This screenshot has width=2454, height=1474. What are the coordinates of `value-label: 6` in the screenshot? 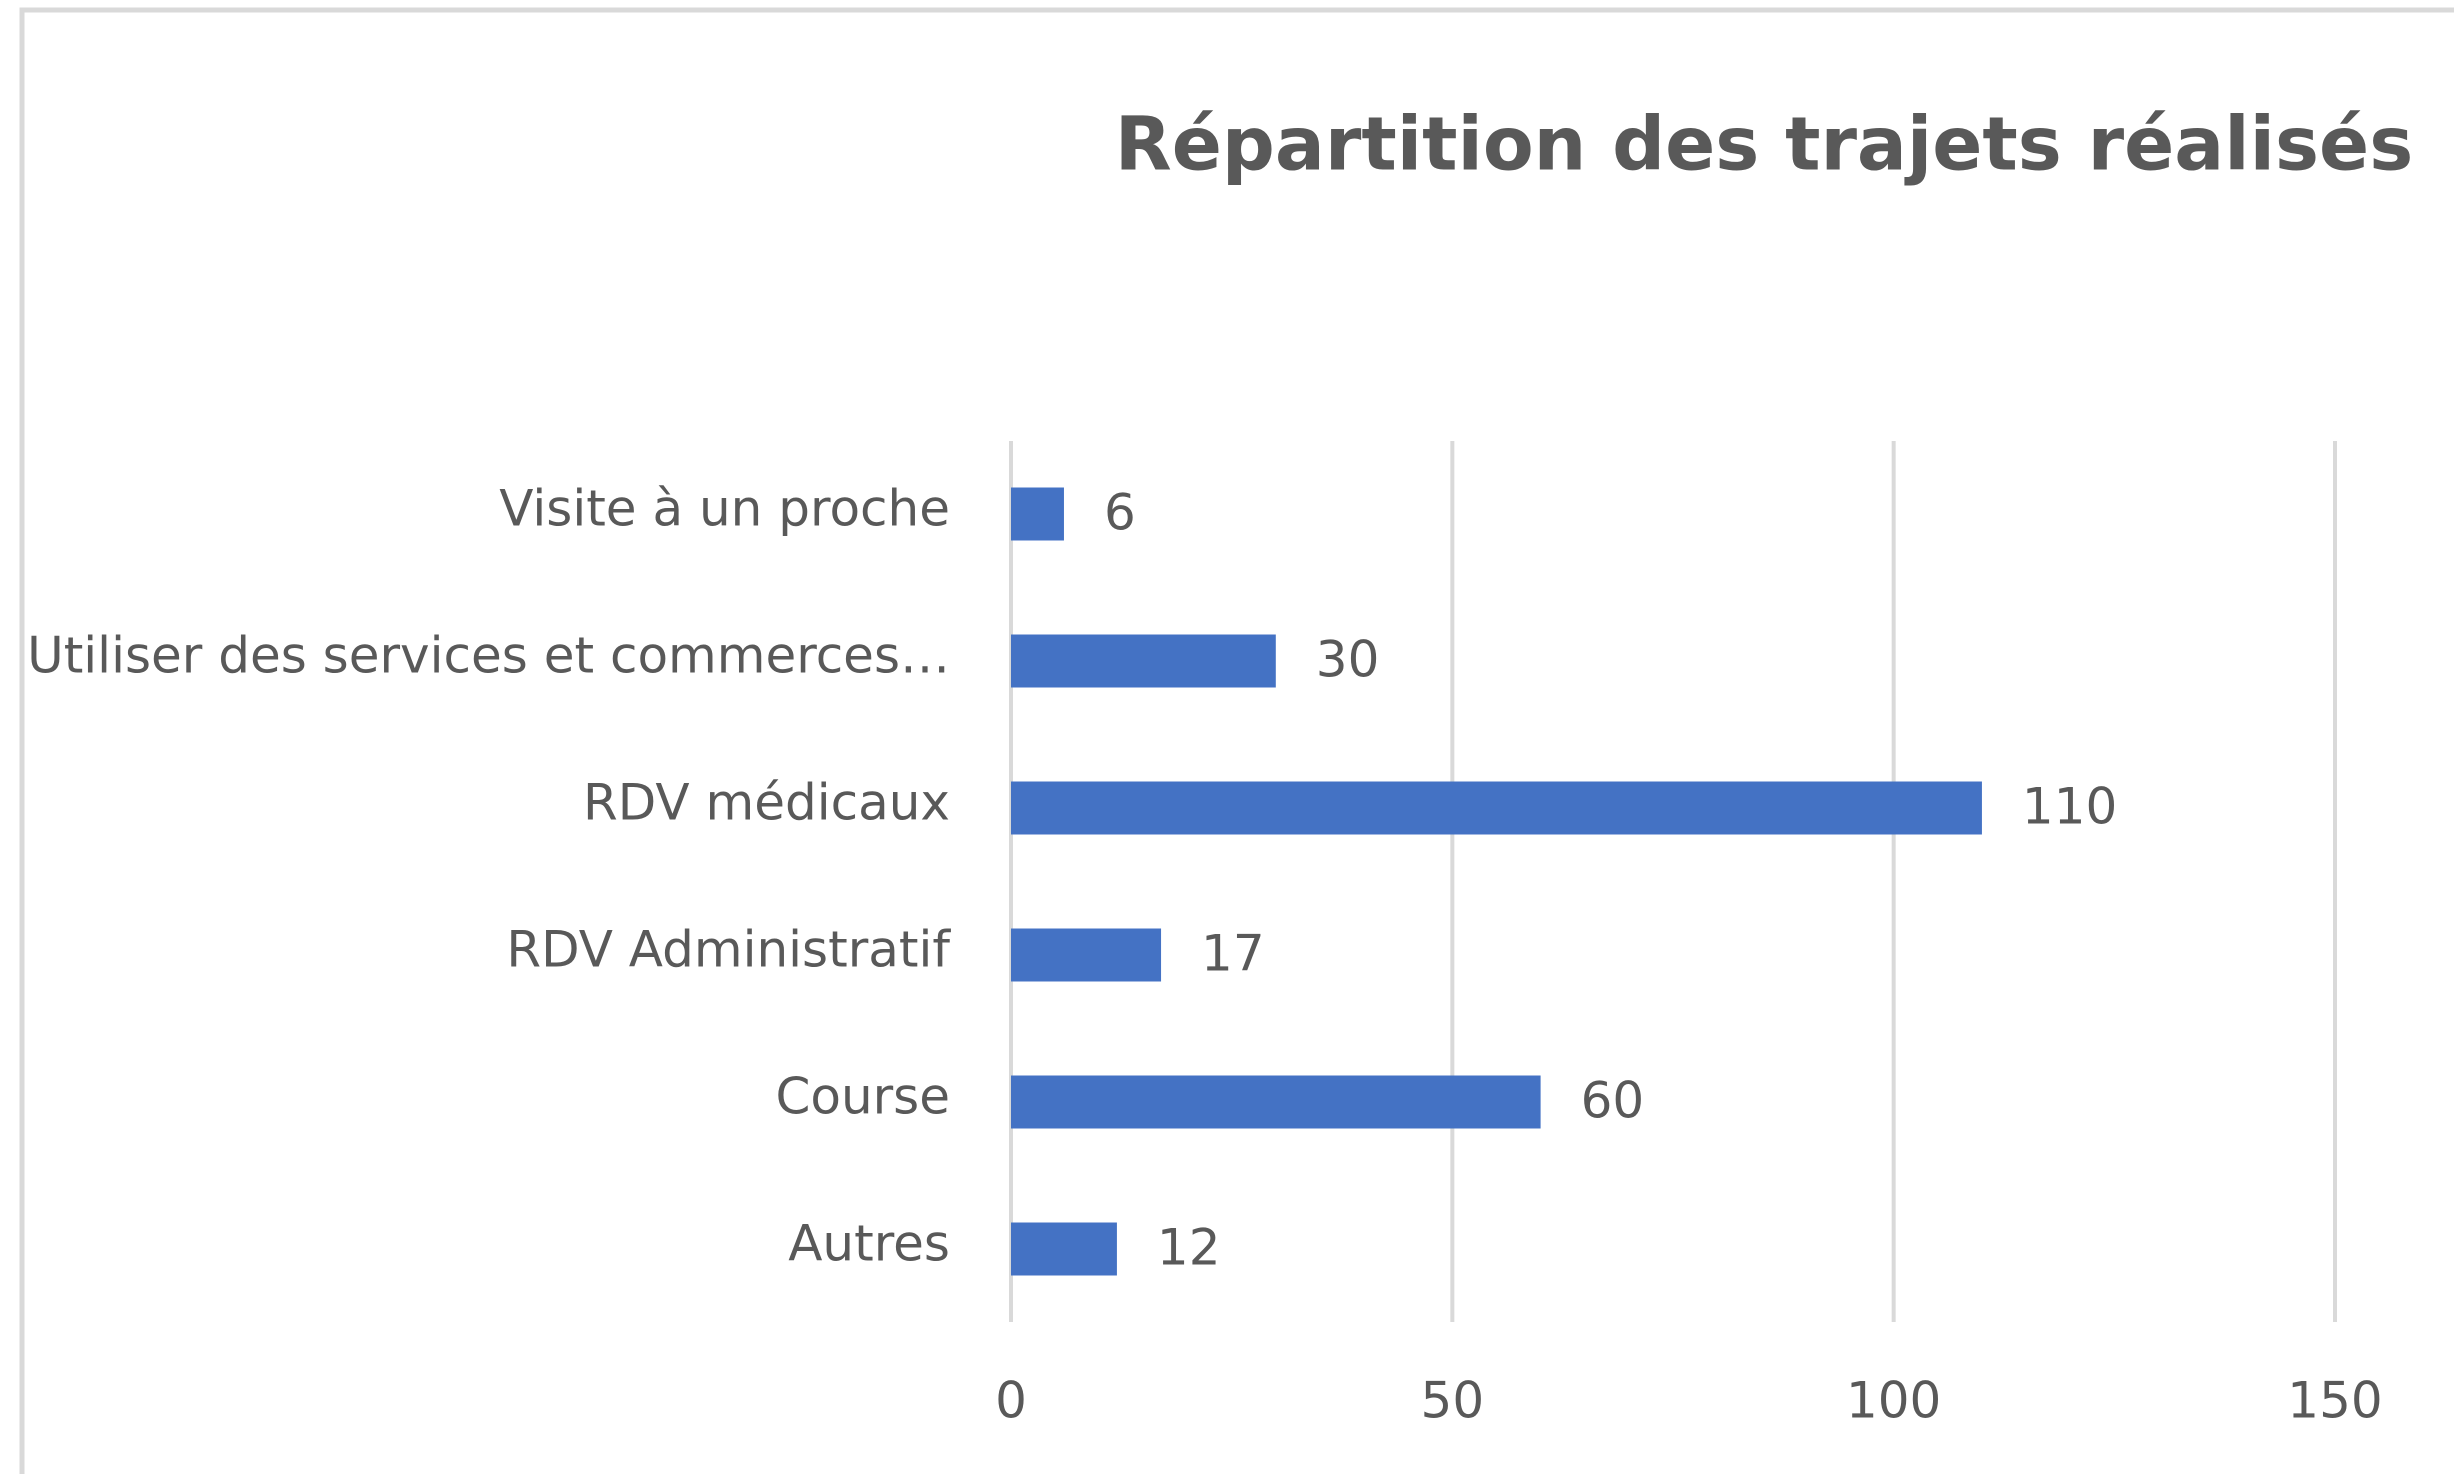 It's located at (1120, 513).